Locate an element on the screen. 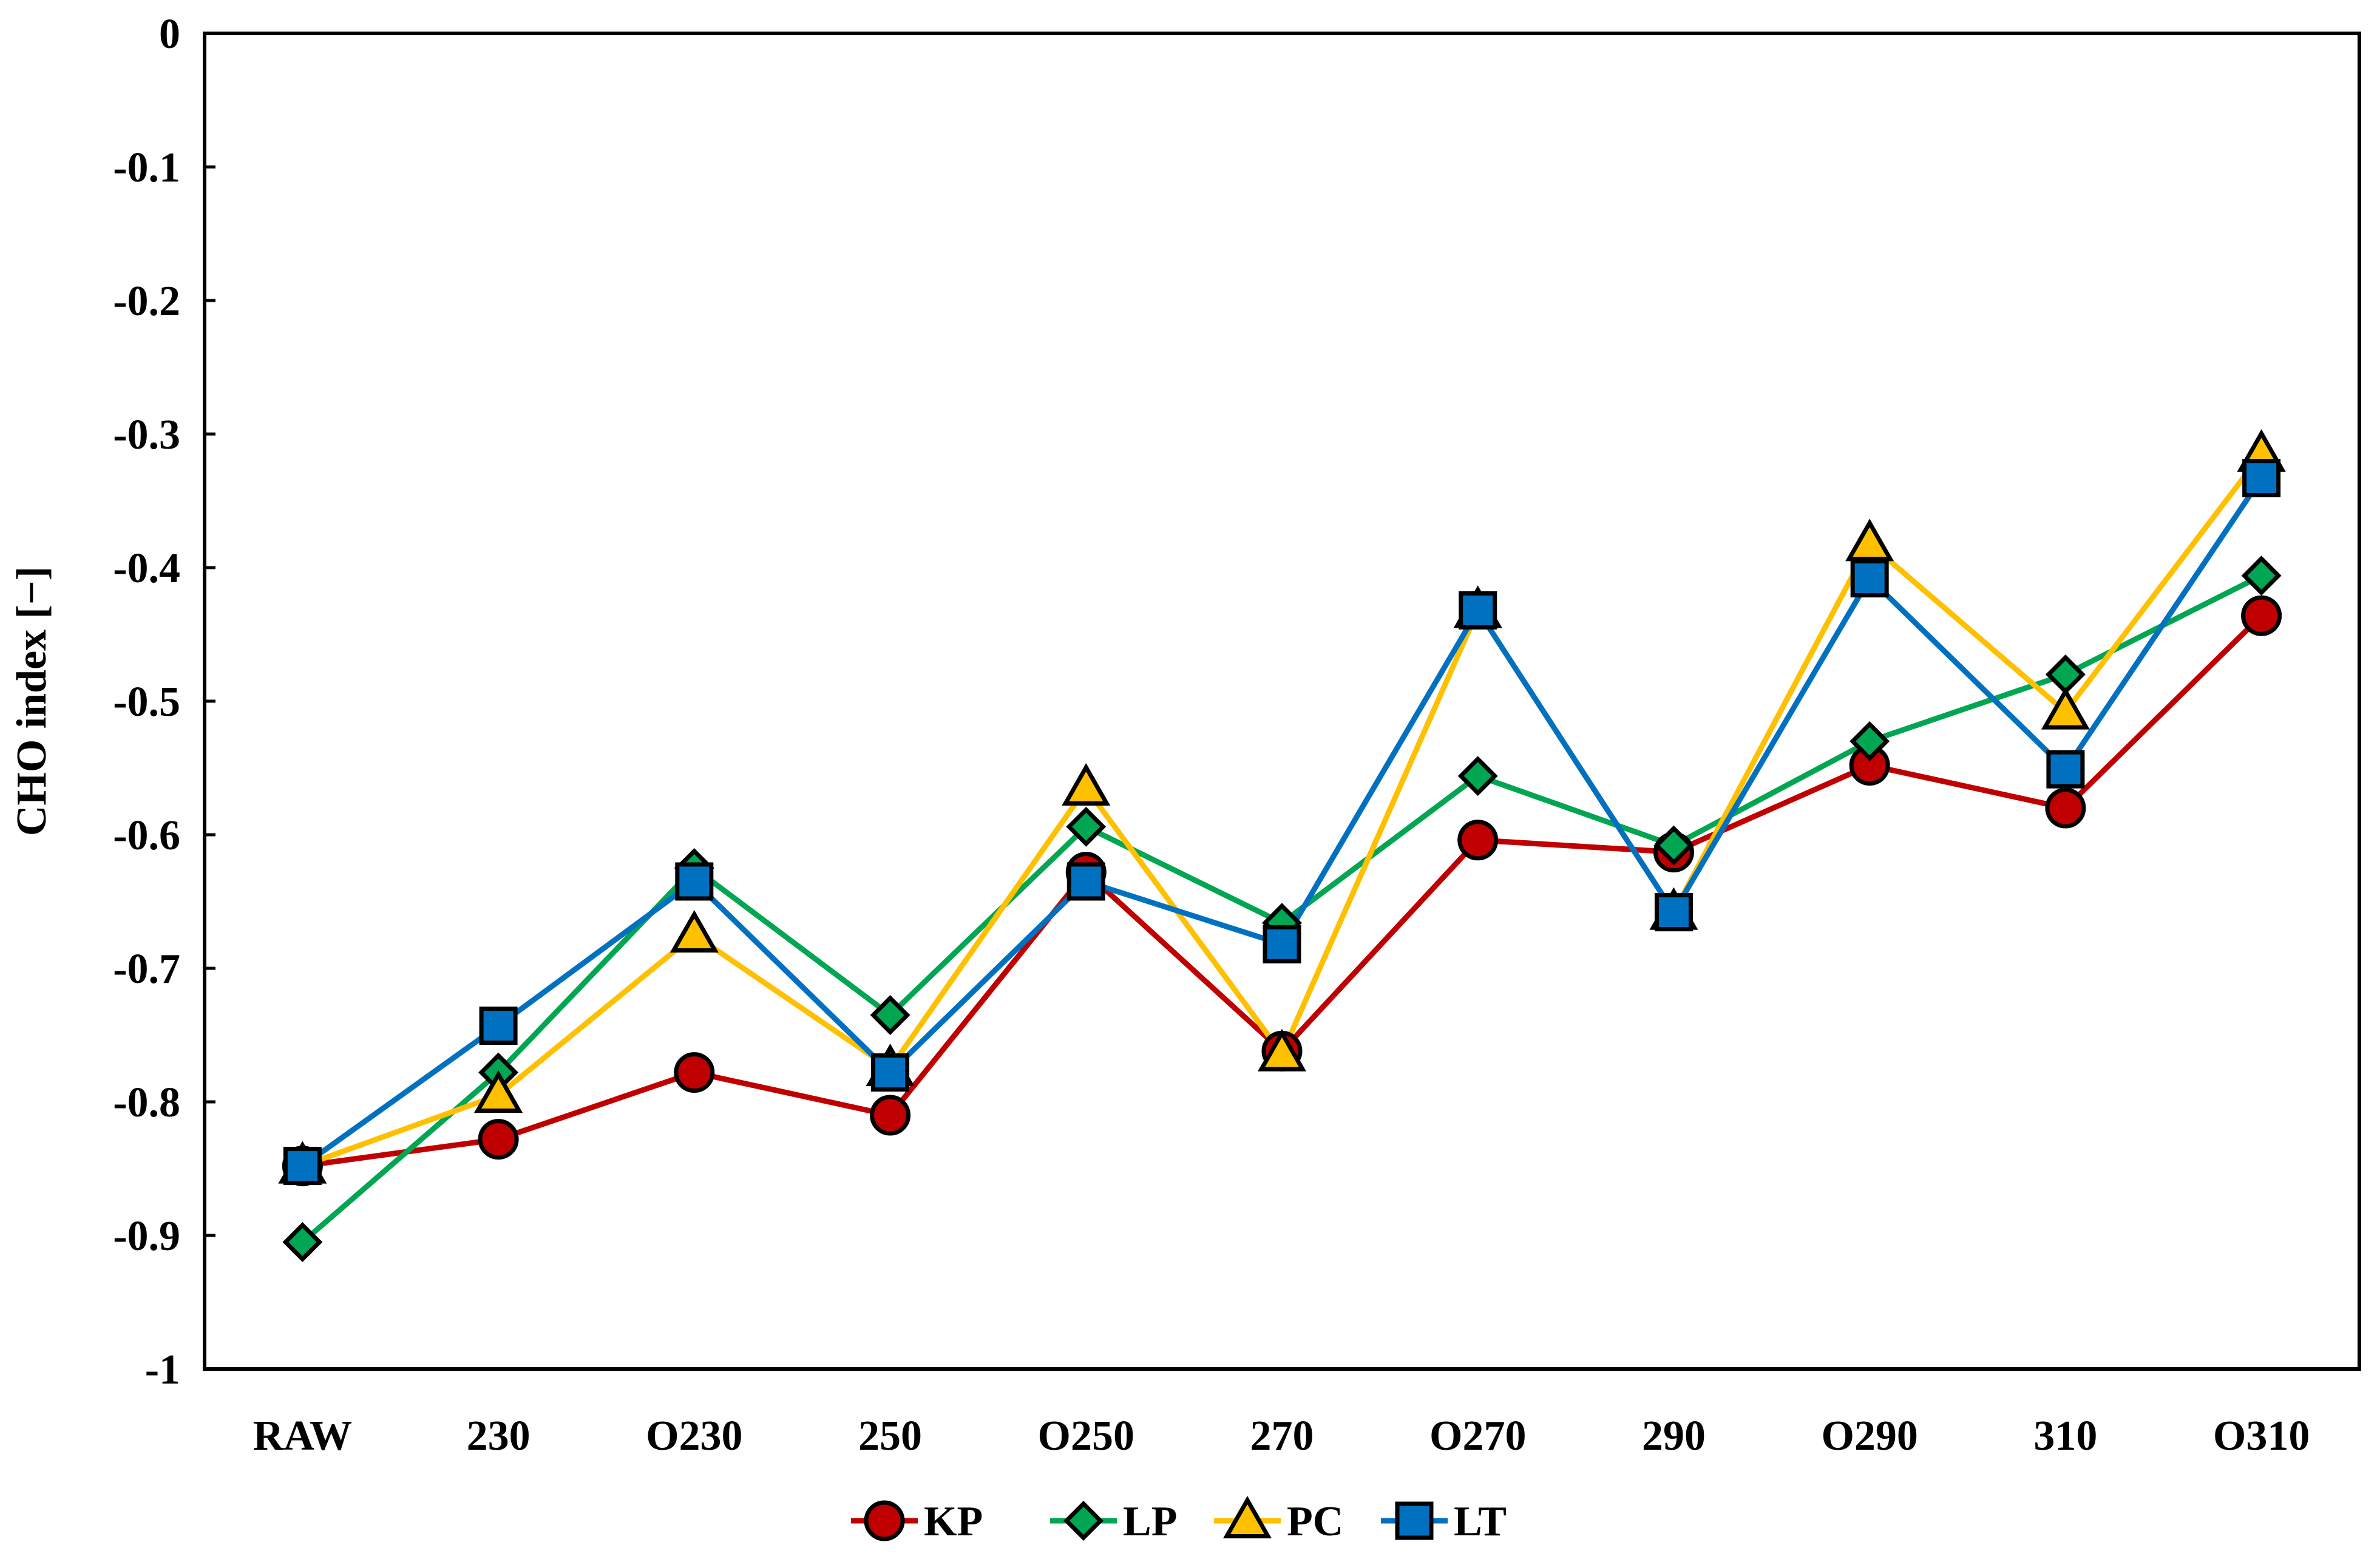  x-tick-label: 310 is located at coordinates (2065, 1436).